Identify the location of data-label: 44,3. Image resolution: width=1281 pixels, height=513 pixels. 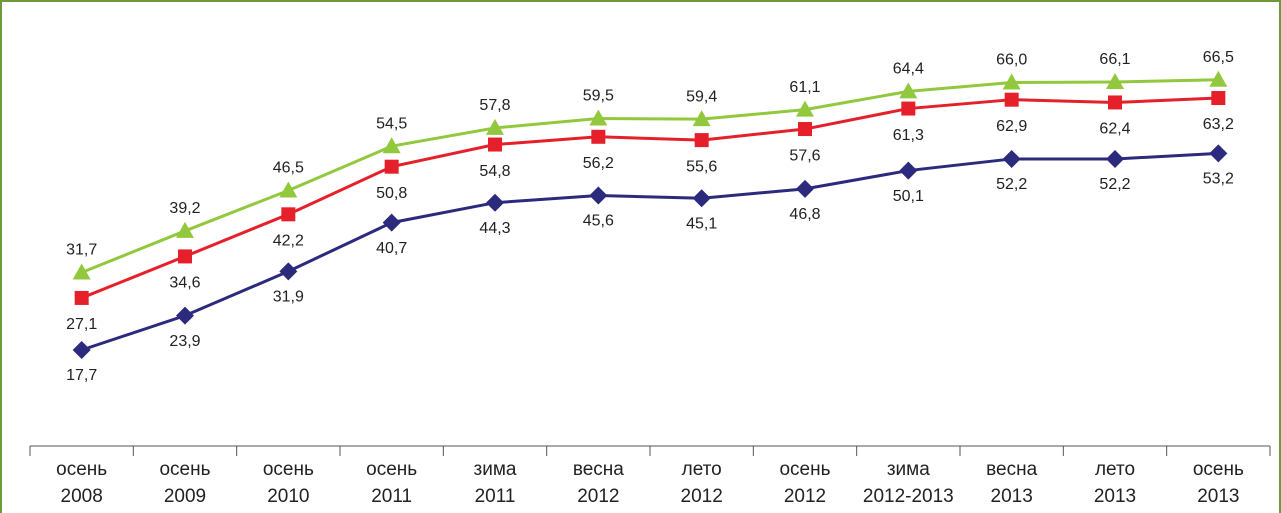
(494, 228).